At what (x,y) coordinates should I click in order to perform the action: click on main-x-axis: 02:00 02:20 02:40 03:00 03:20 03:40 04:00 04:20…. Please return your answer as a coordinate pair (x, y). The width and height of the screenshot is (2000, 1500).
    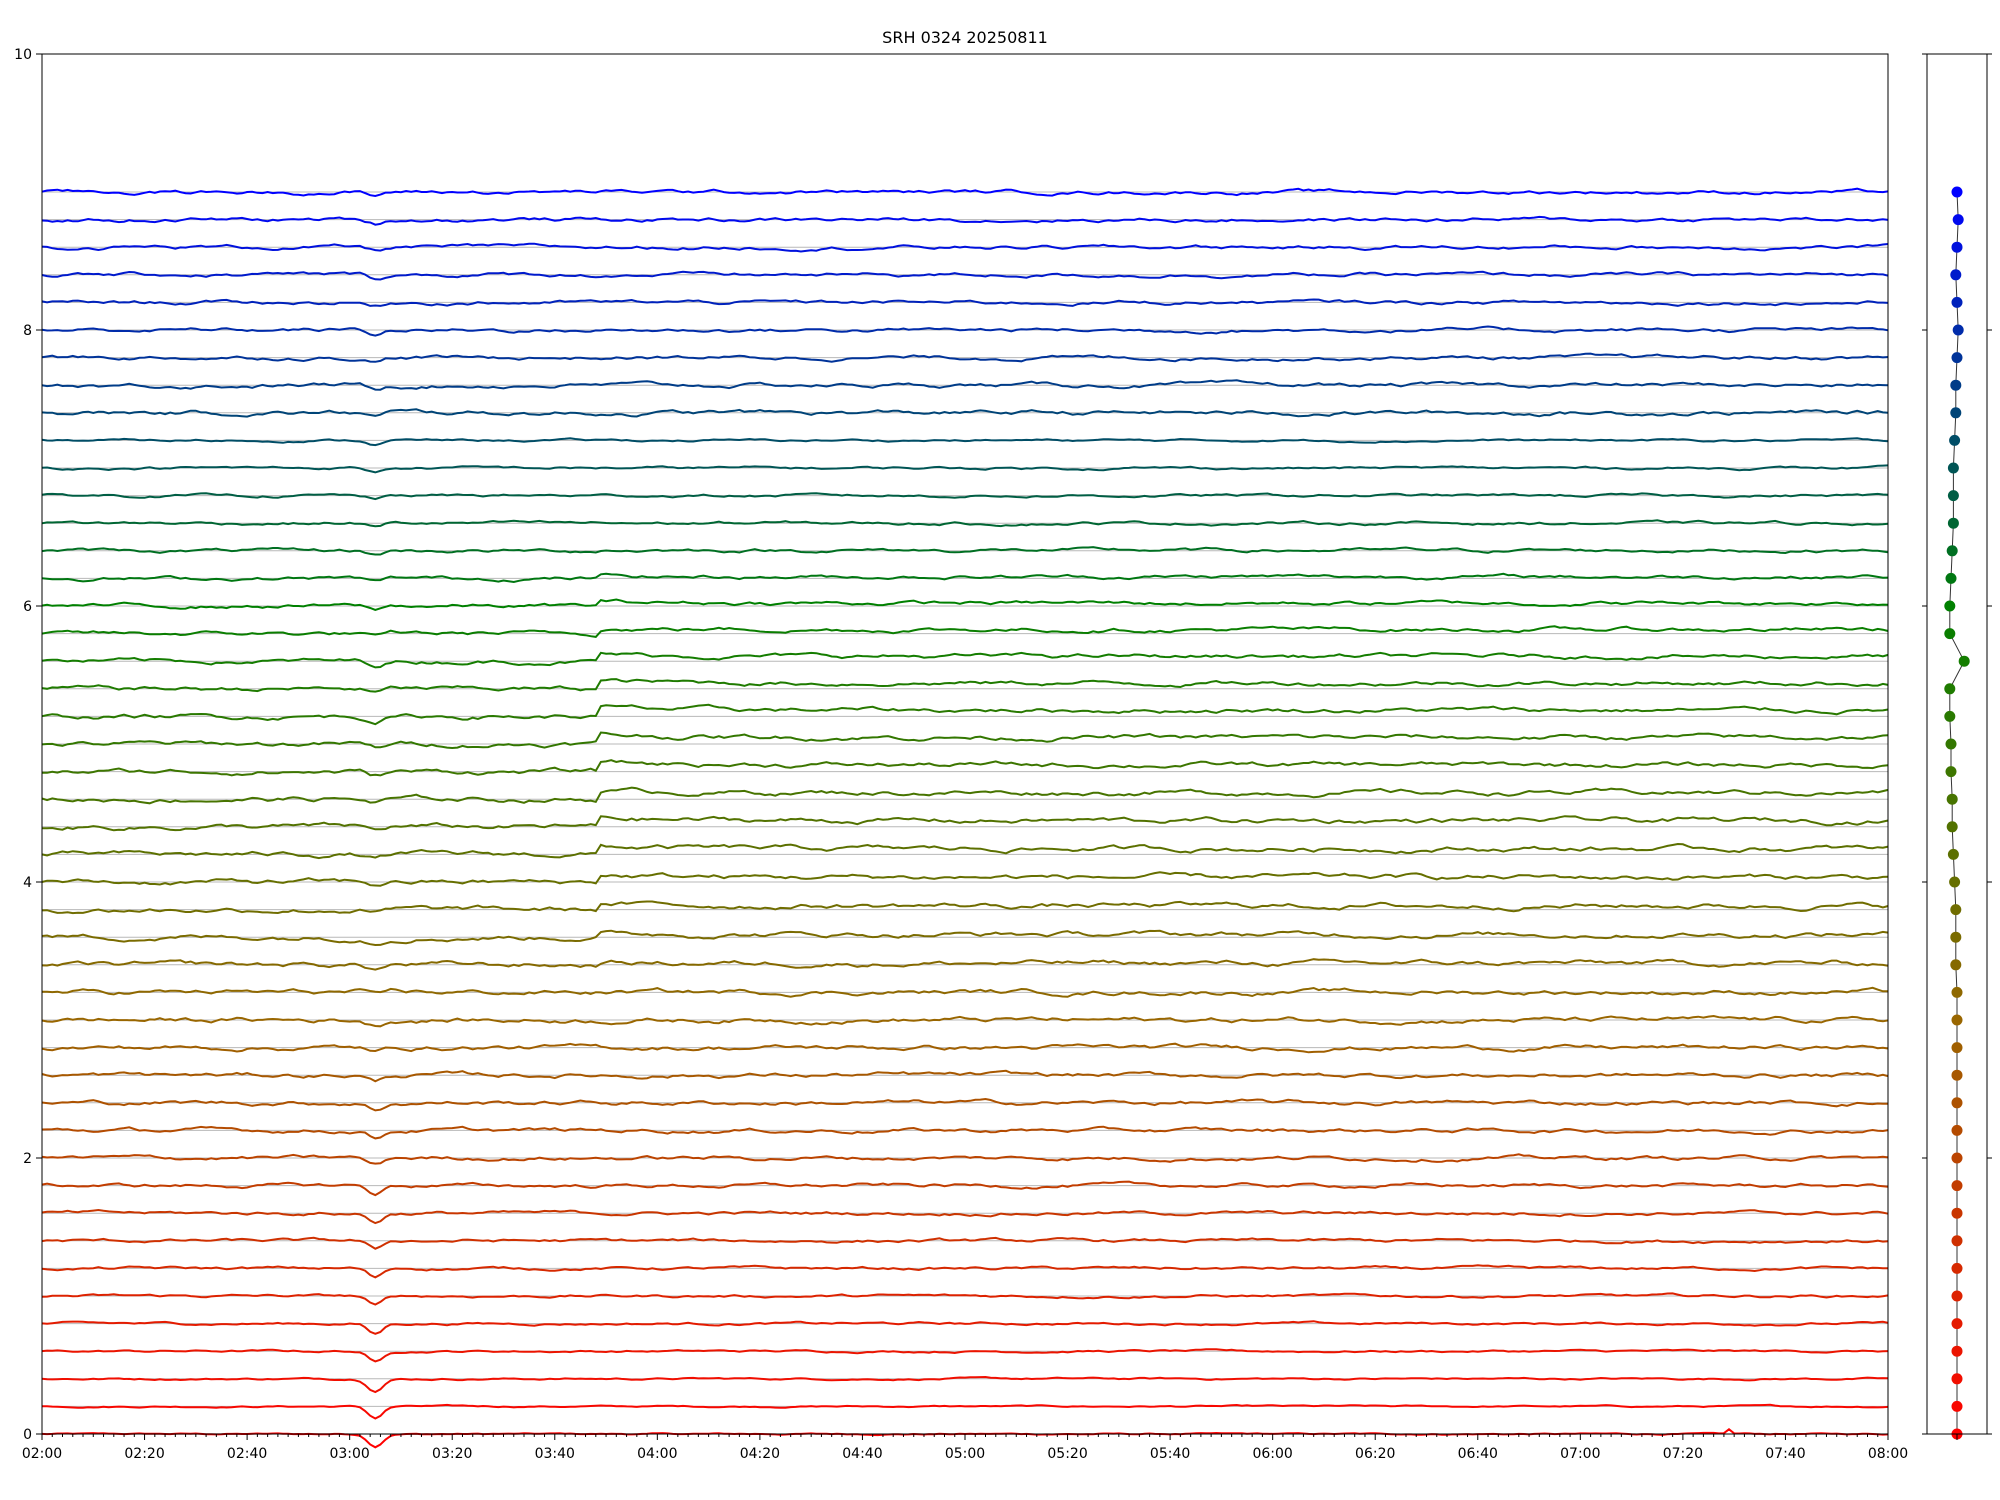
    Looking at the image, I should click on (965, 1448).